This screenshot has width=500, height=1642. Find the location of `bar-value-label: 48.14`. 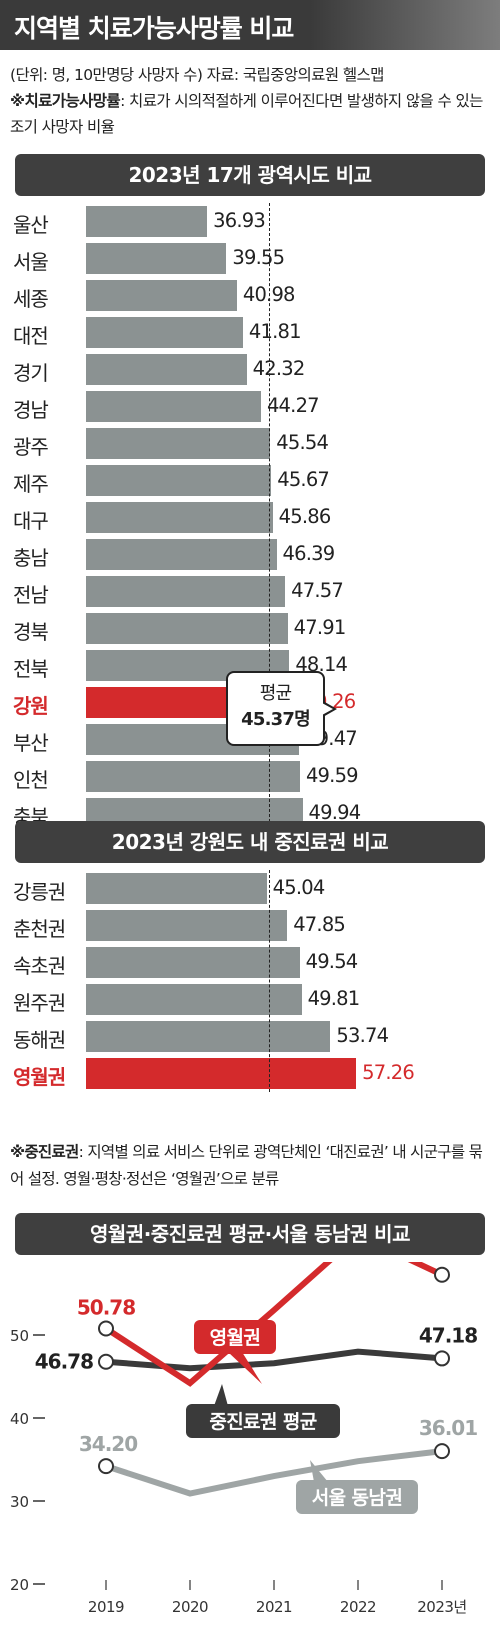

bar-value-label: 48.14 is located at coordinates (321, 664).